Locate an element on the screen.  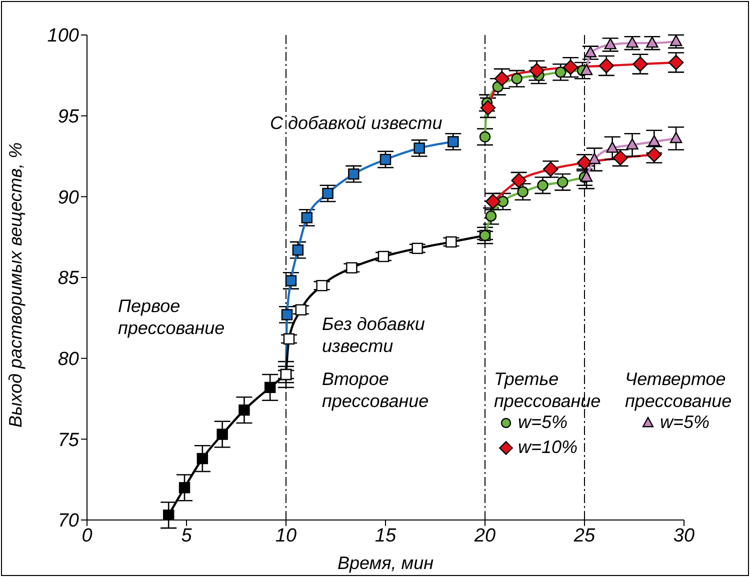
y-tick-label: 85 is located at coordinates (69, 279).